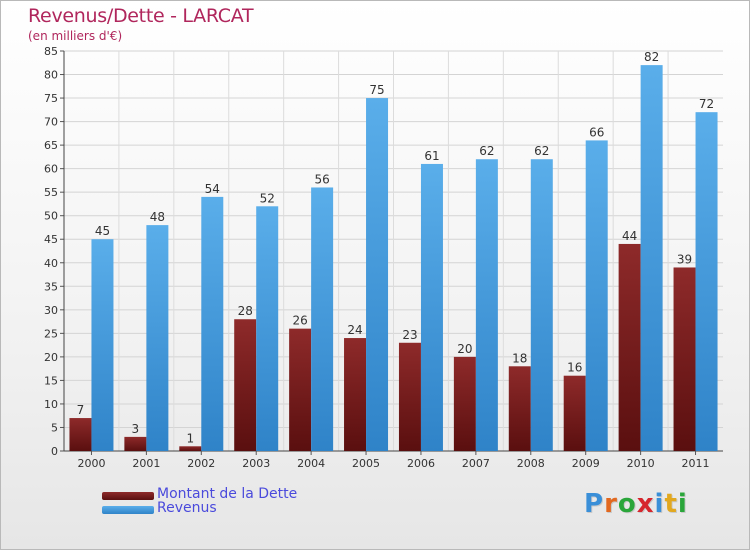 The height and width of the screenshot is (550, 750). What do you see at coordinates (51, 216) in the screenshot?
I see `y-tick-label: 50` at bounding box center [51, 216].